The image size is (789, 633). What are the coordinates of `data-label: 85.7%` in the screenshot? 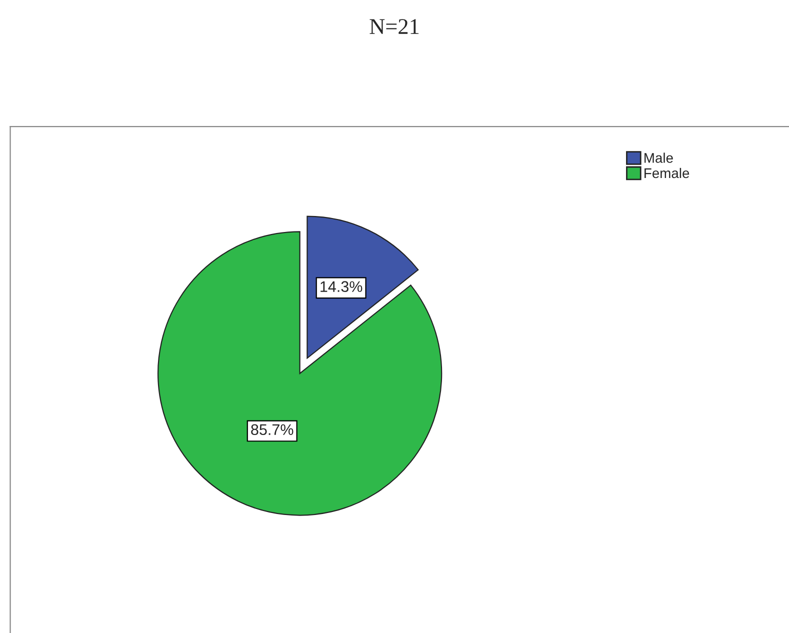 It's located at (272, 430).